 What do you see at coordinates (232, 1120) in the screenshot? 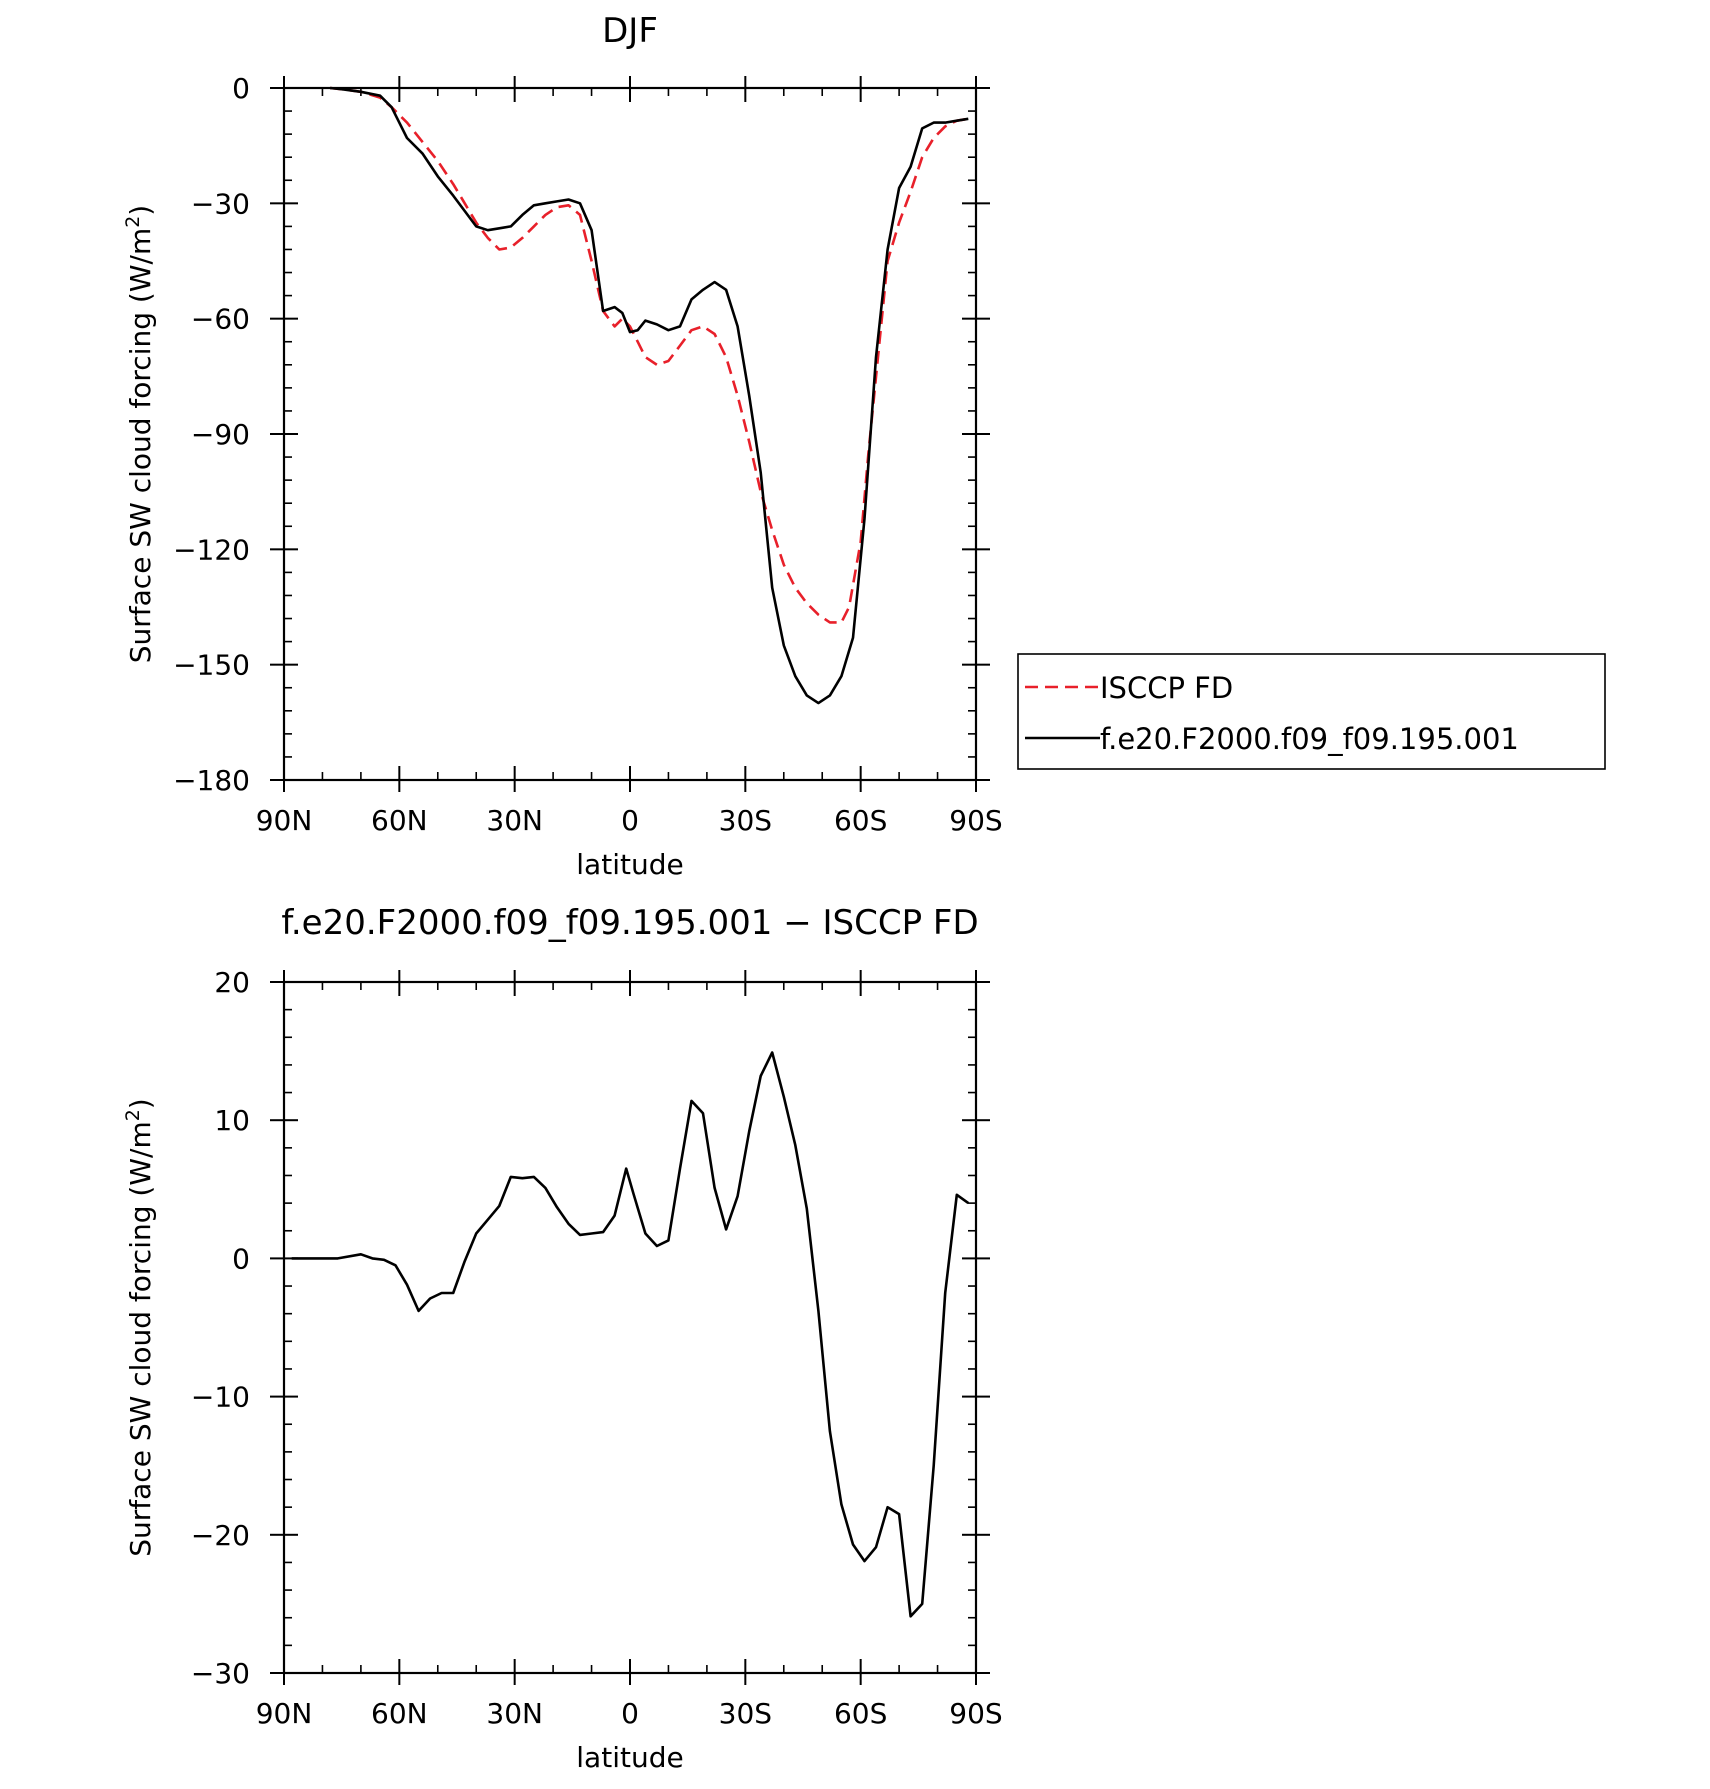
I see `y-tick-label: 10` at bounding box center [232, 1120].